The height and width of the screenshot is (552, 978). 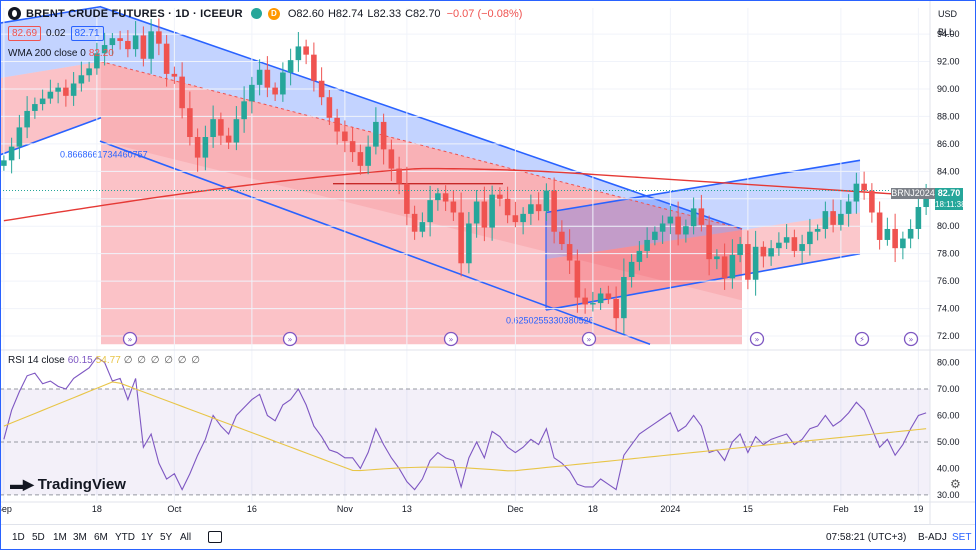 I want to click on settings-toggle: SET, so click(x=962, y=537).